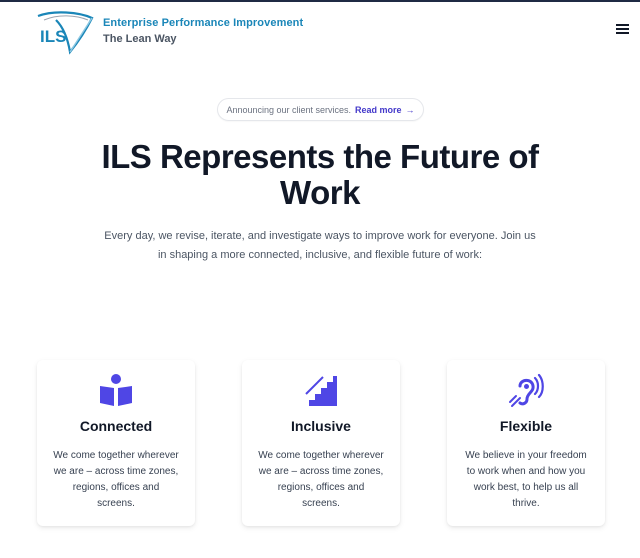 The height and width of the screenshot is (558, 640). Describe the element at coordinates (116, 426) in the screenshot. I see `feature-title: Connected` at that location.